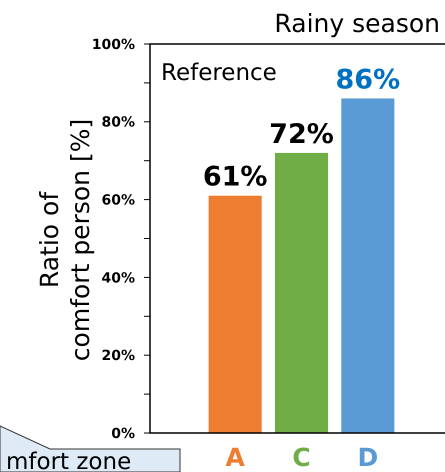 Image resolution: width=445 pixels, height=472 pixels. What do you see at coordinates (235, 177) in the screenshot?
I see `data-label: 61%` at bounding box center [235, 177].